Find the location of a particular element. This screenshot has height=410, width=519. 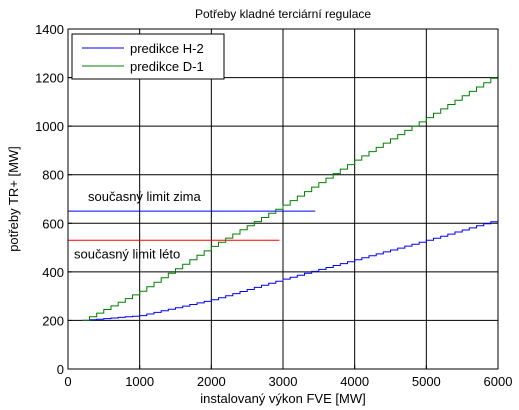

x-tick-label: 5000 is located at coordinates (426, 381).